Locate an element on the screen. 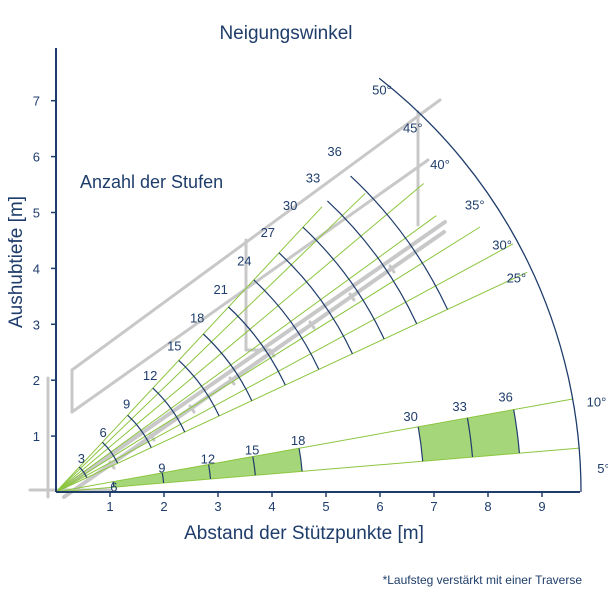 The height and width of the screenshot is (613, 608). y-tick-label: 5 is located at coordinates (36, 213).